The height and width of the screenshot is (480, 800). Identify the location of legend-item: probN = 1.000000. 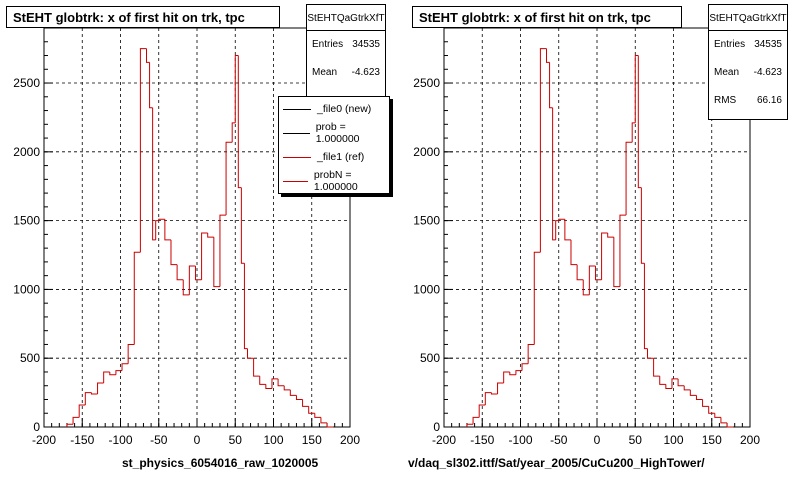
(334, 181).